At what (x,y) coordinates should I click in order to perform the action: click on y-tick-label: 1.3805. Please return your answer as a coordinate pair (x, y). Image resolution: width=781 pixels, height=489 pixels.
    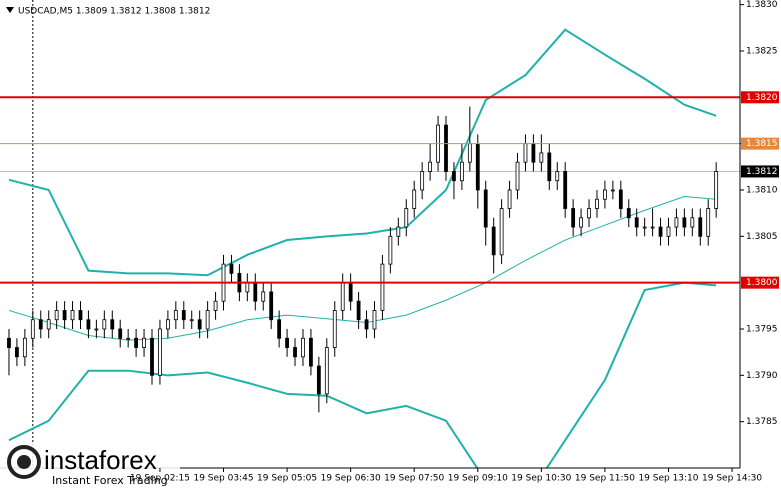
    Looking at the image, I should click on (762, 237).